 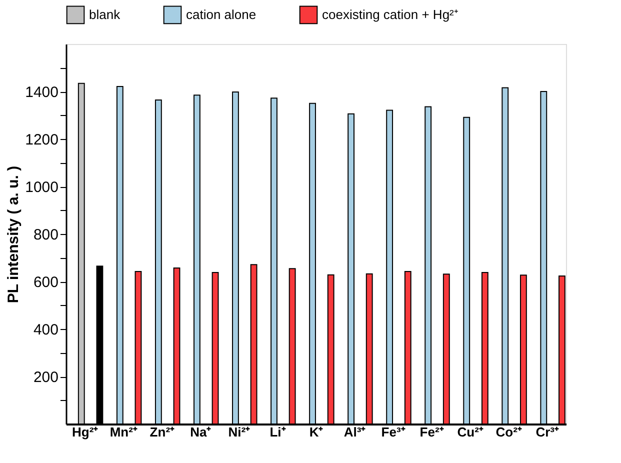 I want to click on y-axis-title: PL intensity ( a. u. ), so click(x=13, y=235).